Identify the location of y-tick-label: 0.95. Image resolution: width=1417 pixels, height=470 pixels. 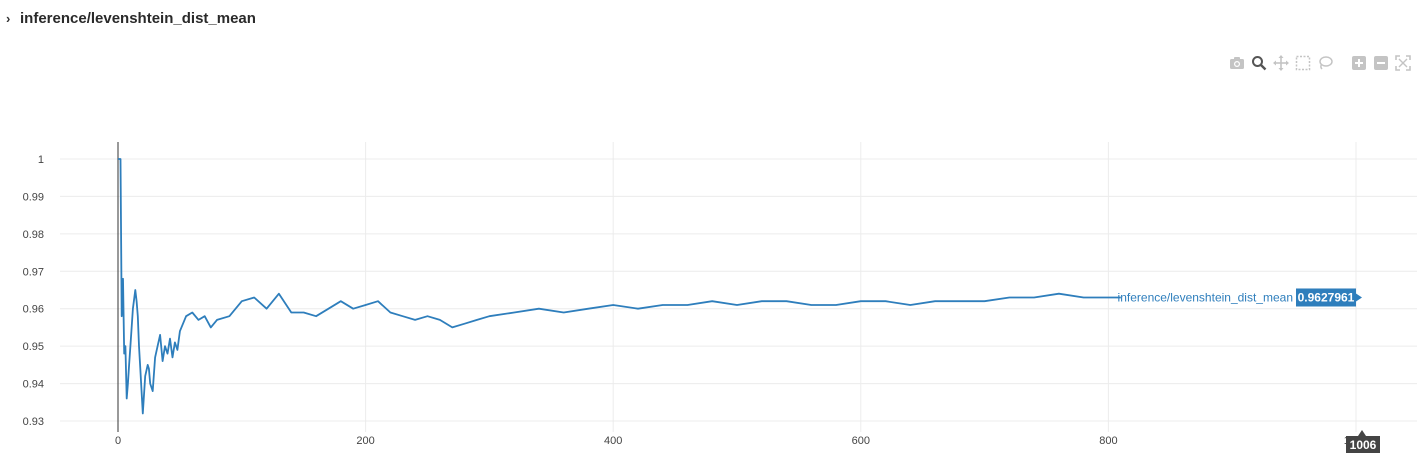
(33, 347).